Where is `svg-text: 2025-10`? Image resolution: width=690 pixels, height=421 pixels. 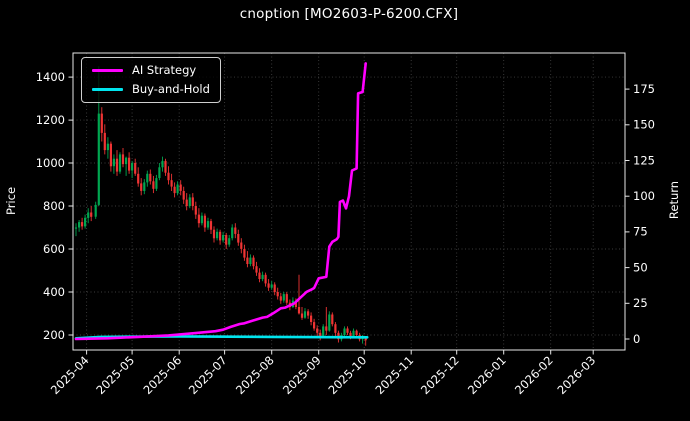 svg-text: 2025-10 is located at coordinates (347, 375).